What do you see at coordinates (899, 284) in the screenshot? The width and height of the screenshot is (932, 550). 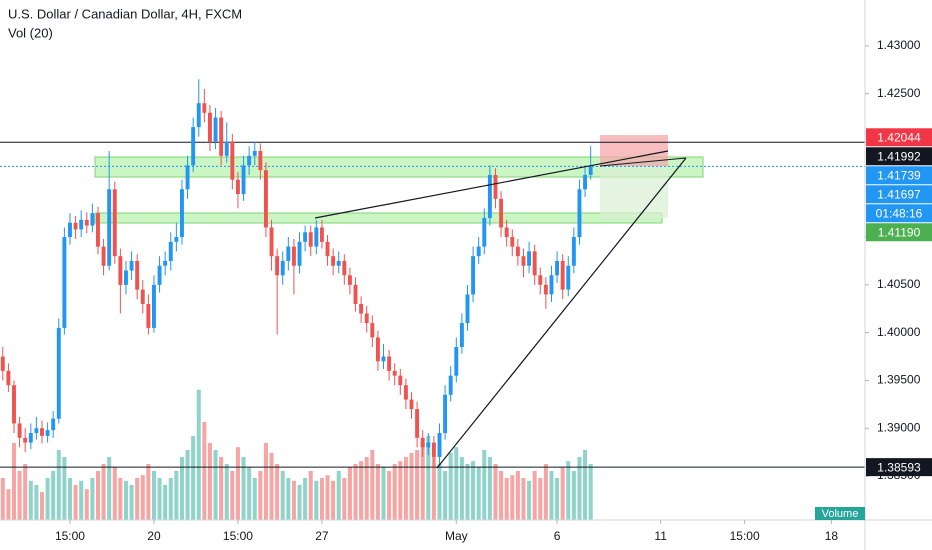 I see `y-tick-label: 1.40500` at bounding box center [899, 284].